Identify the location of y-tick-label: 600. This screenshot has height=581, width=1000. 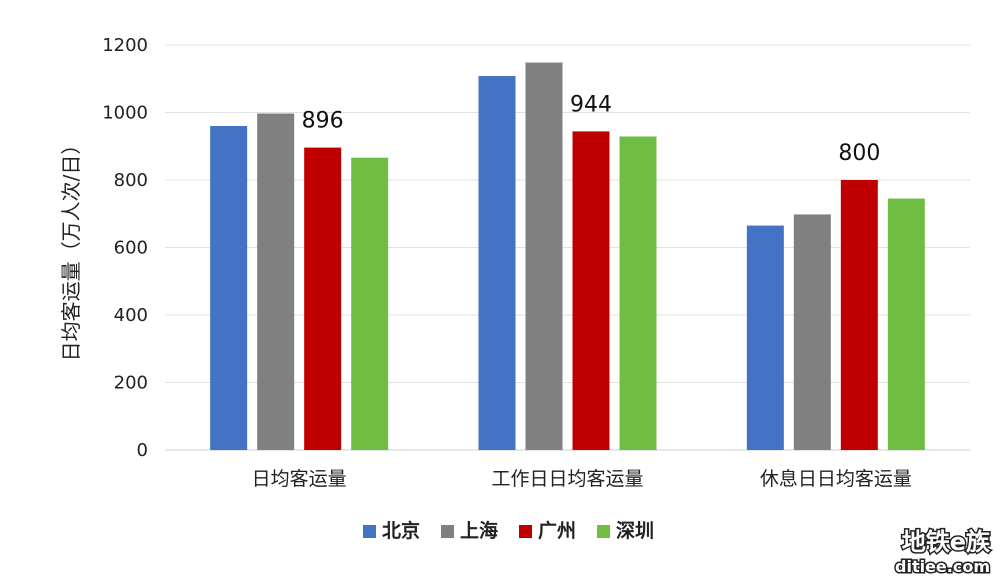
(131, 248).